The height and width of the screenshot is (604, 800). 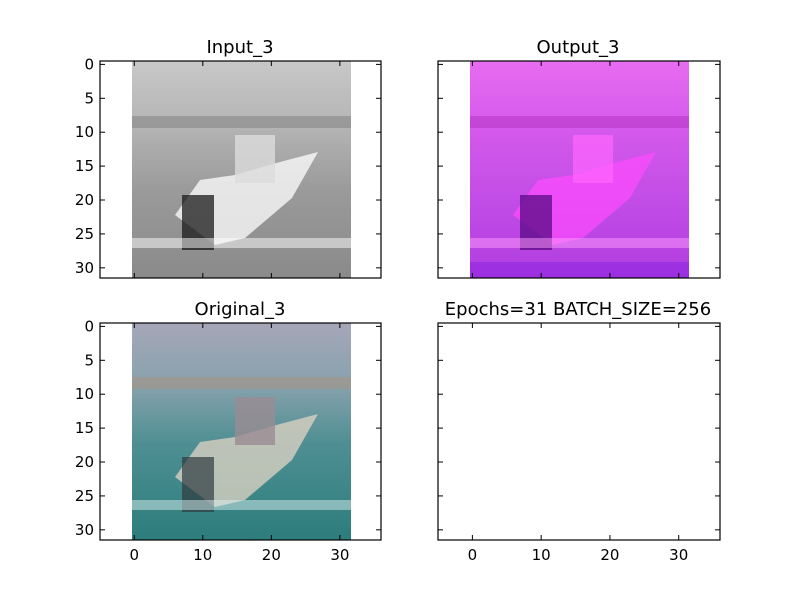 What do you see at coordinates (578, 309) in the screenshot?
I see `panel-title-empty: Epochs=31 BATCH_SIZE=256` at bounding box center [578, 309].